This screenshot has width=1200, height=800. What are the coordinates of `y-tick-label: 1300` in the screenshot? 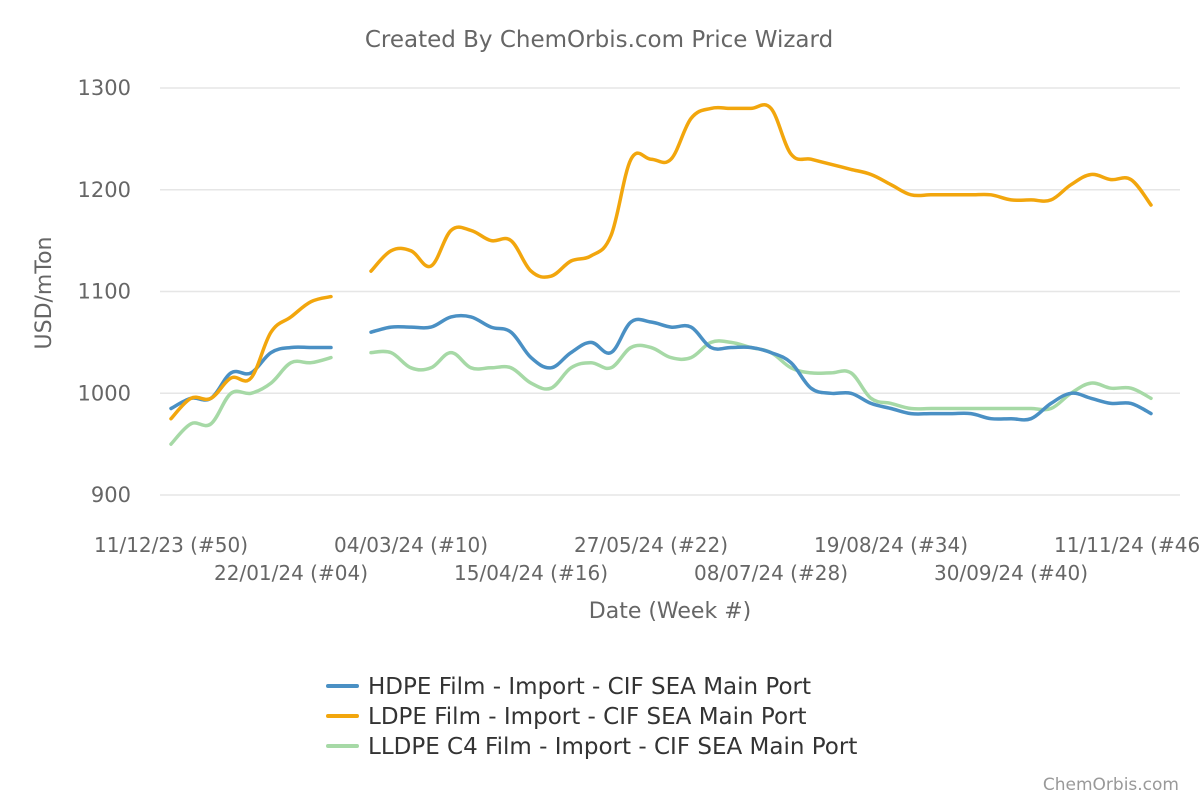 It's located at (104, 88).